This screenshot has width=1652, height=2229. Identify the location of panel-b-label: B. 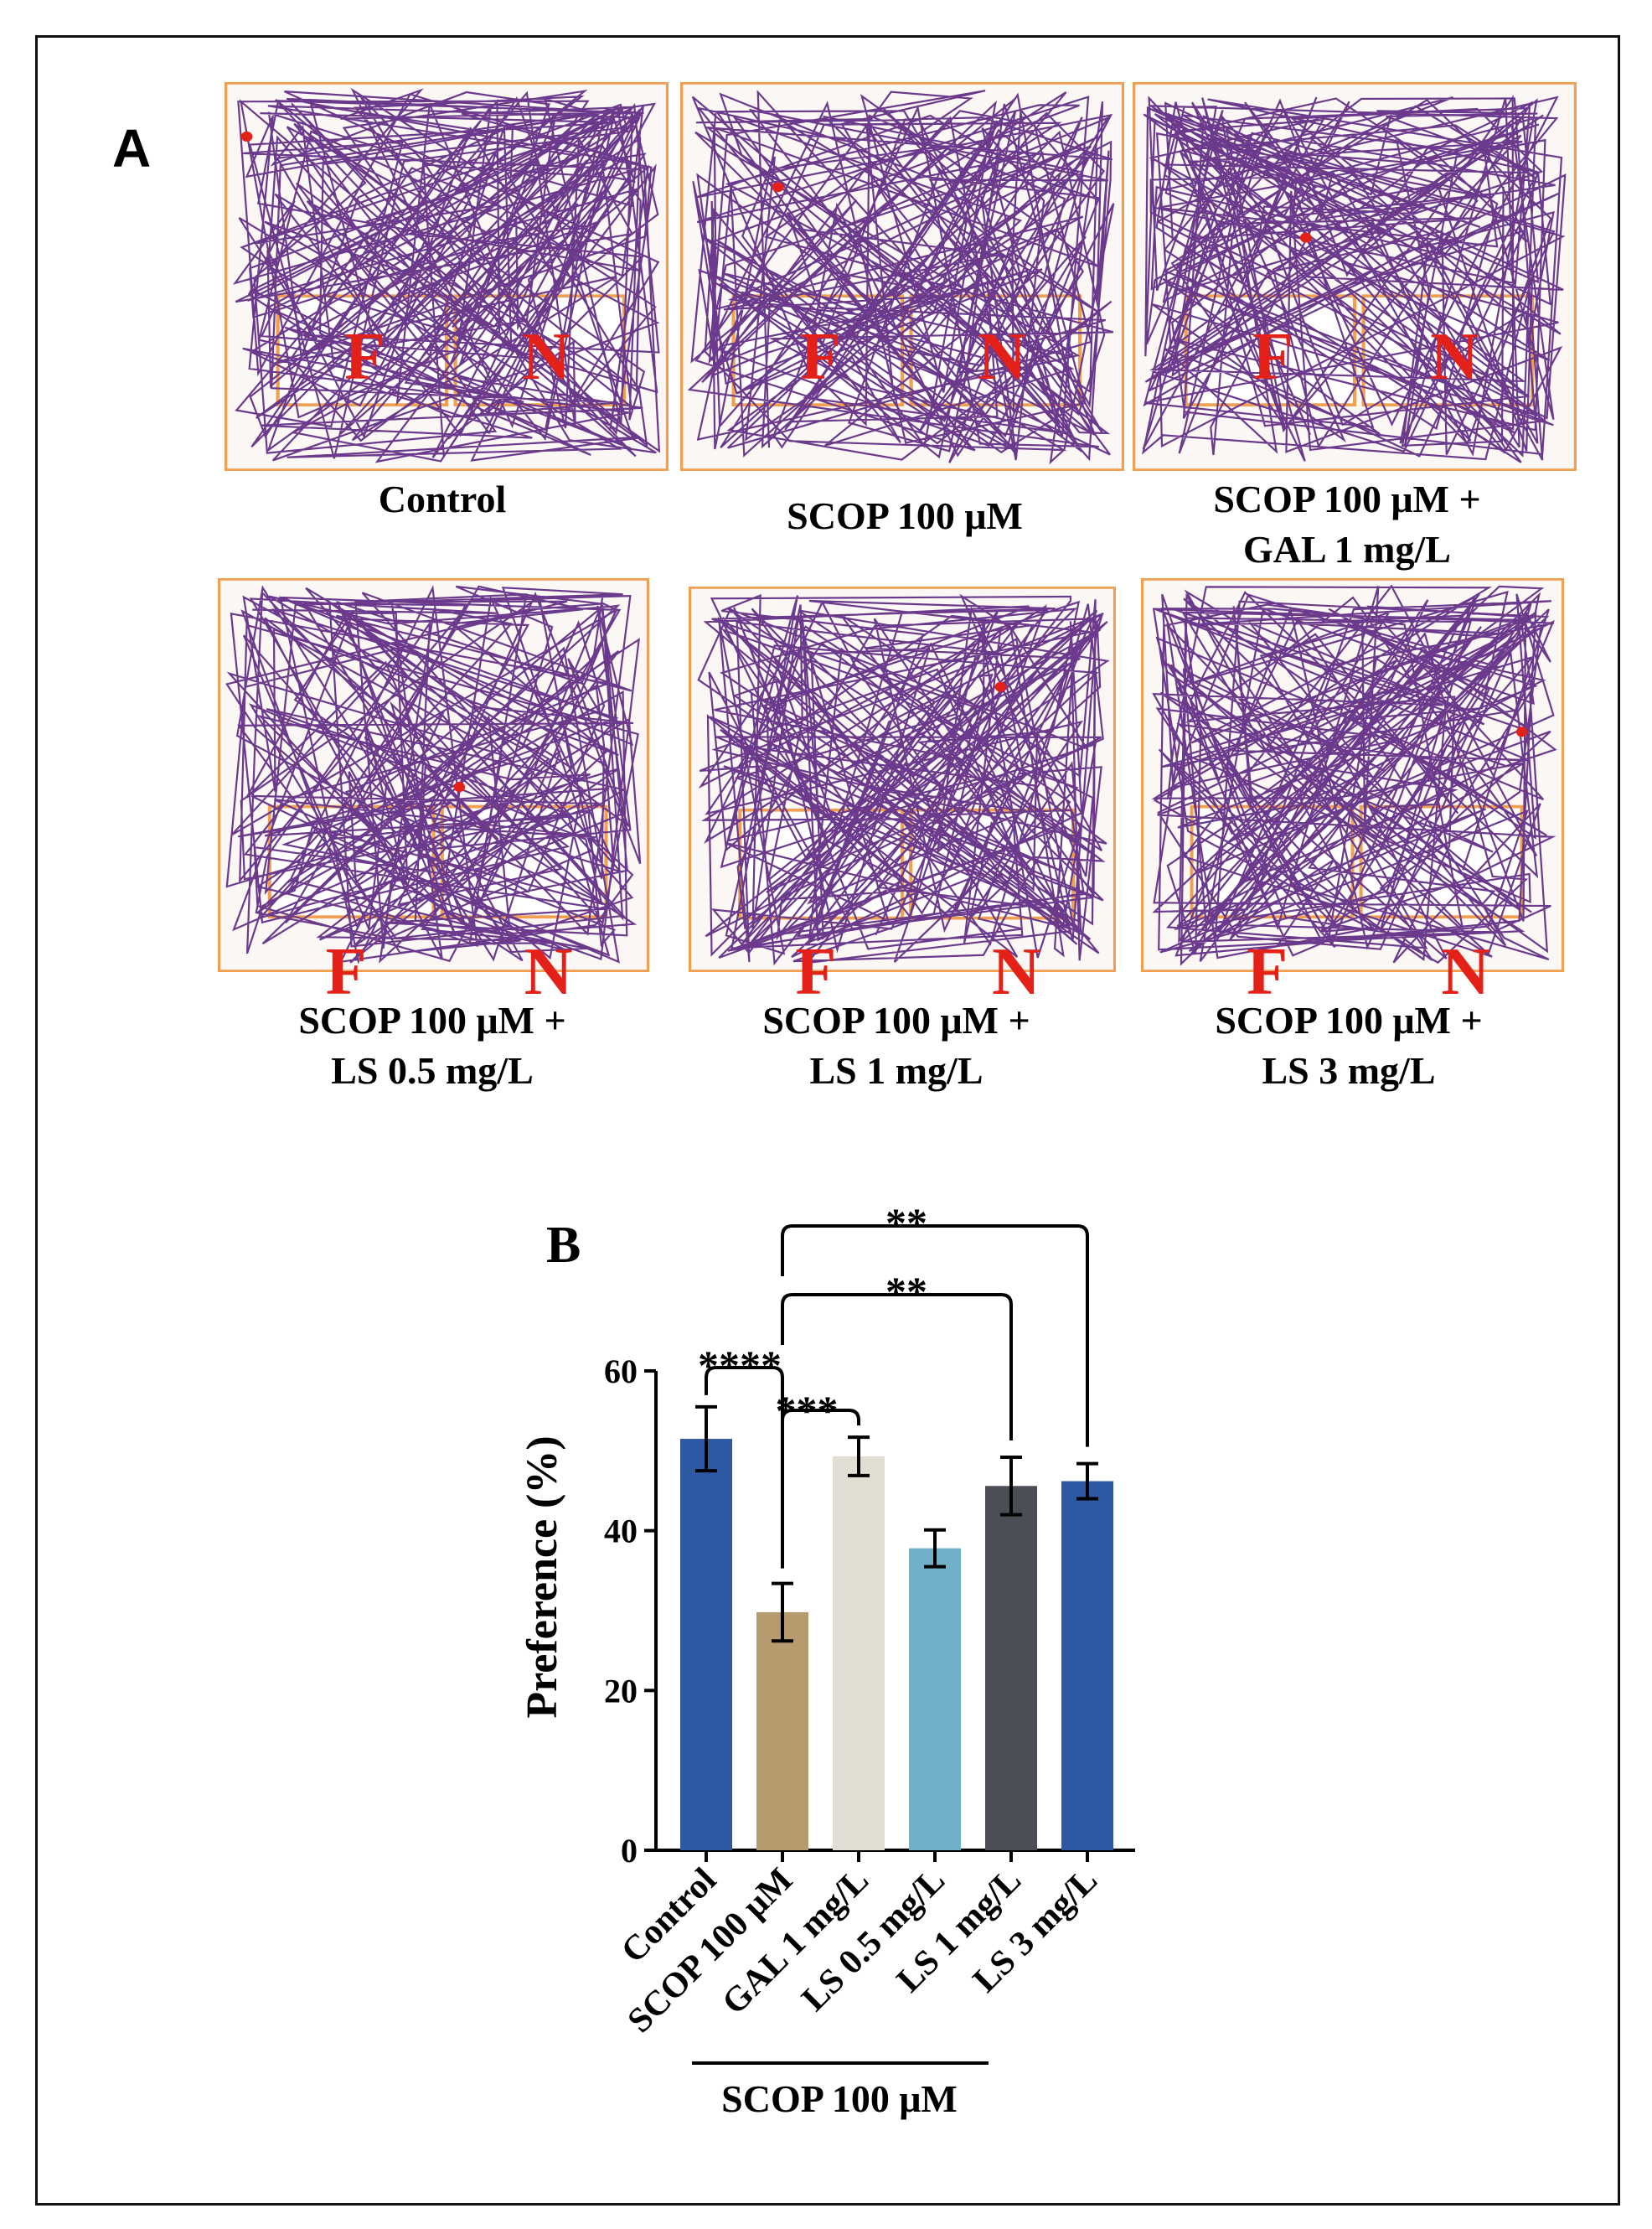
(563, 1245).